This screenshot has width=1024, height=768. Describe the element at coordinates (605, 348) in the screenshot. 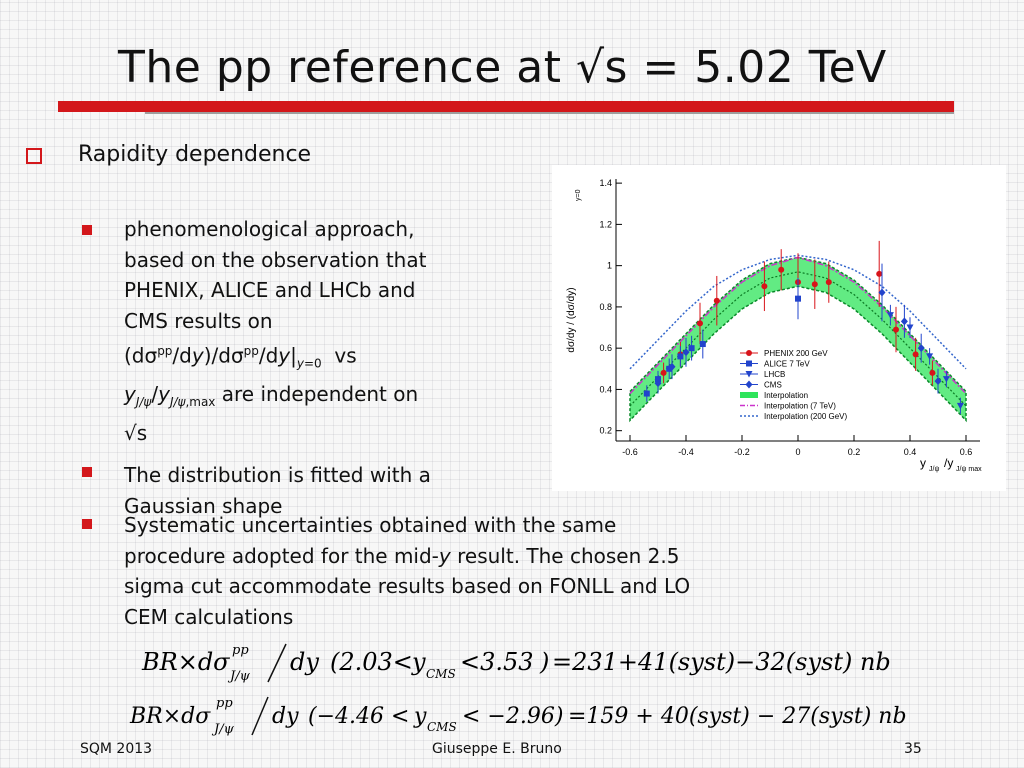

I see `y-tick-label: 0.6` at that location.